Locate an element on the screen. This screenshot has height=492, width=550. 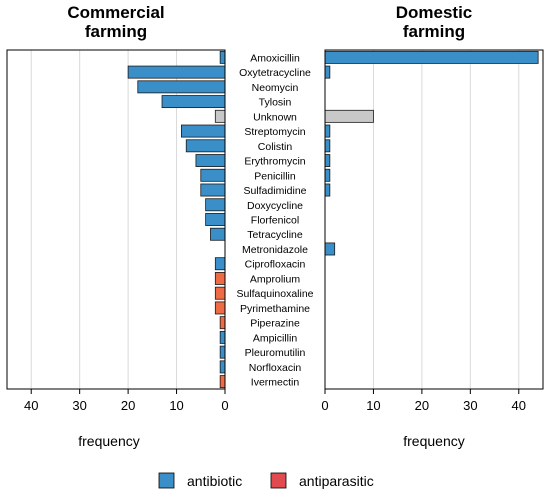
commercial-bar-penicillin is located at coordinates (213, 175).